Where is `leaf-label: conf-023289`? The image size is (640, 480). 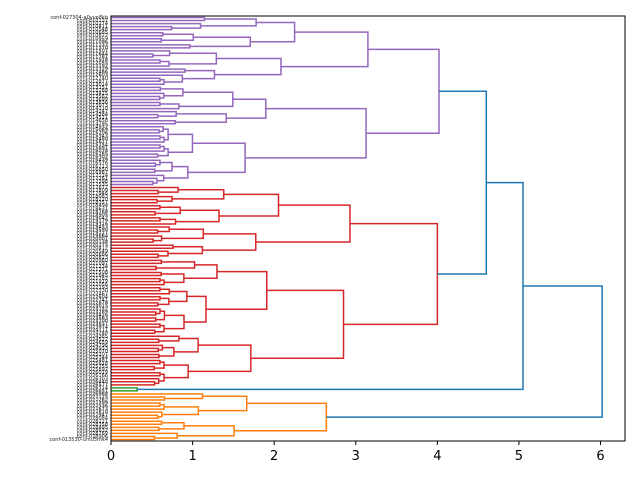
leaf-label: conf-023289 is located at coordinates (92, 312).